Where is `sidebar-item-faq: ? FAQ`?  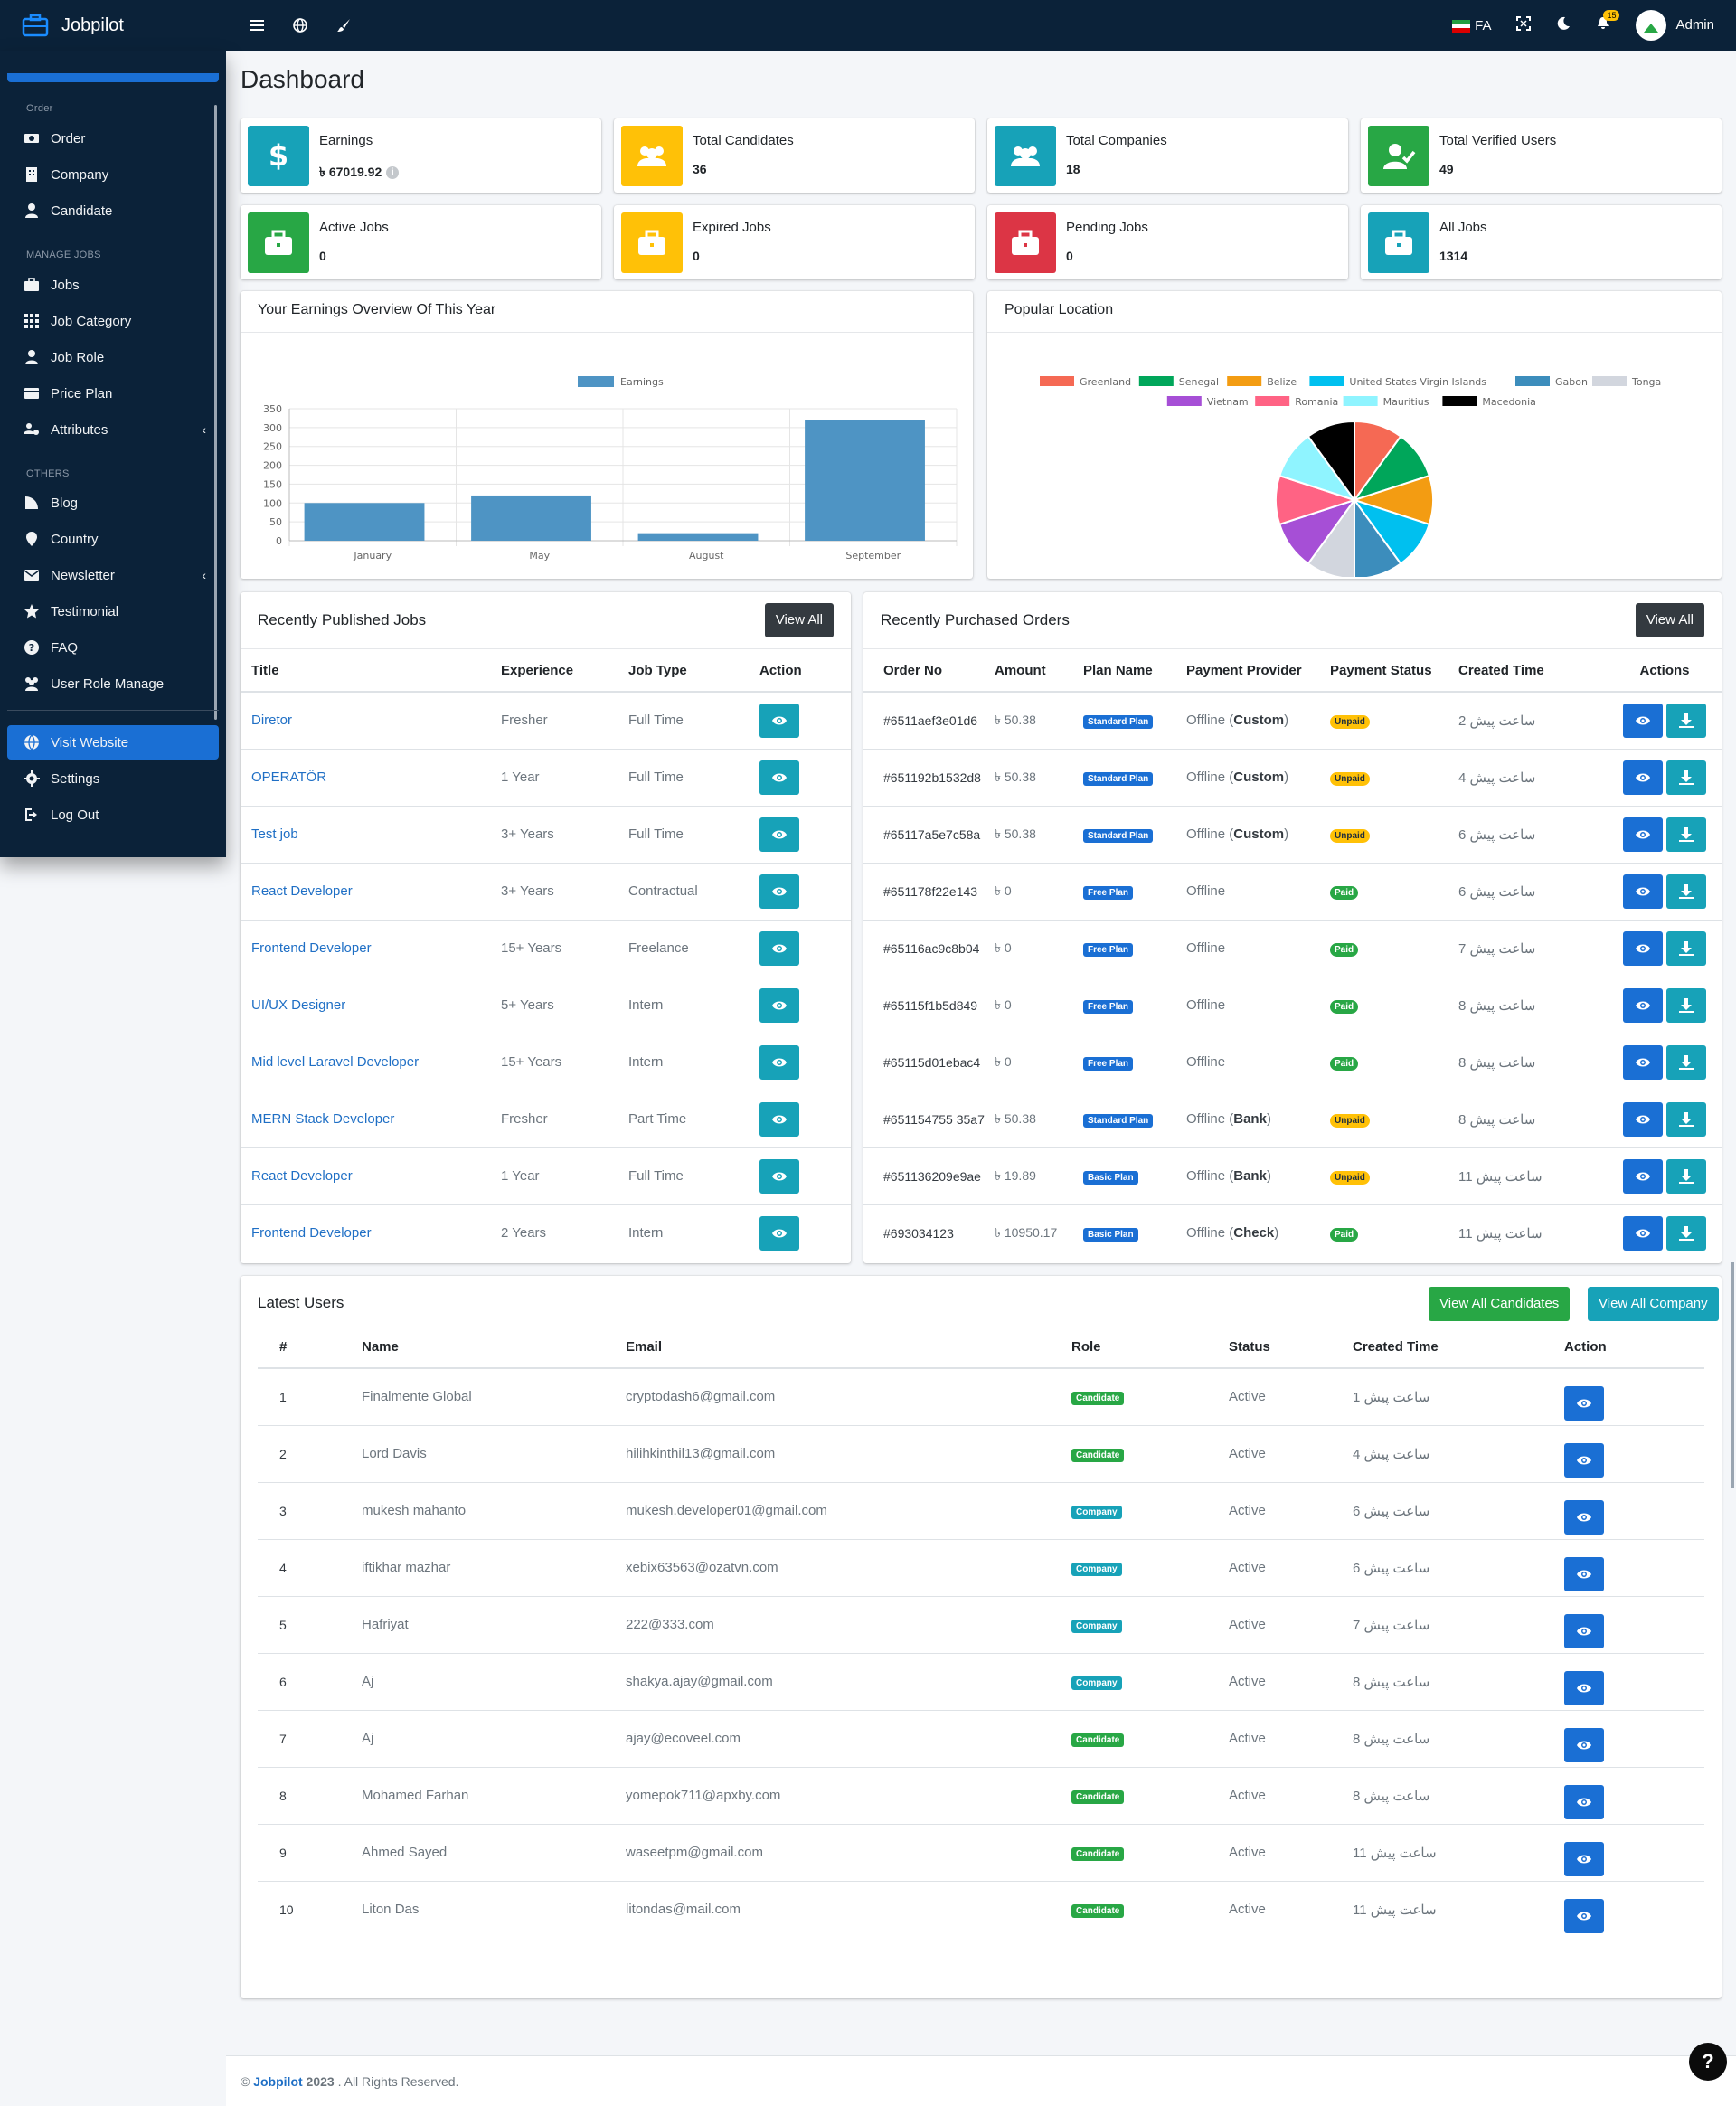
sidebar-item-faq: ? FAQ is located at coordinates (118, 647).